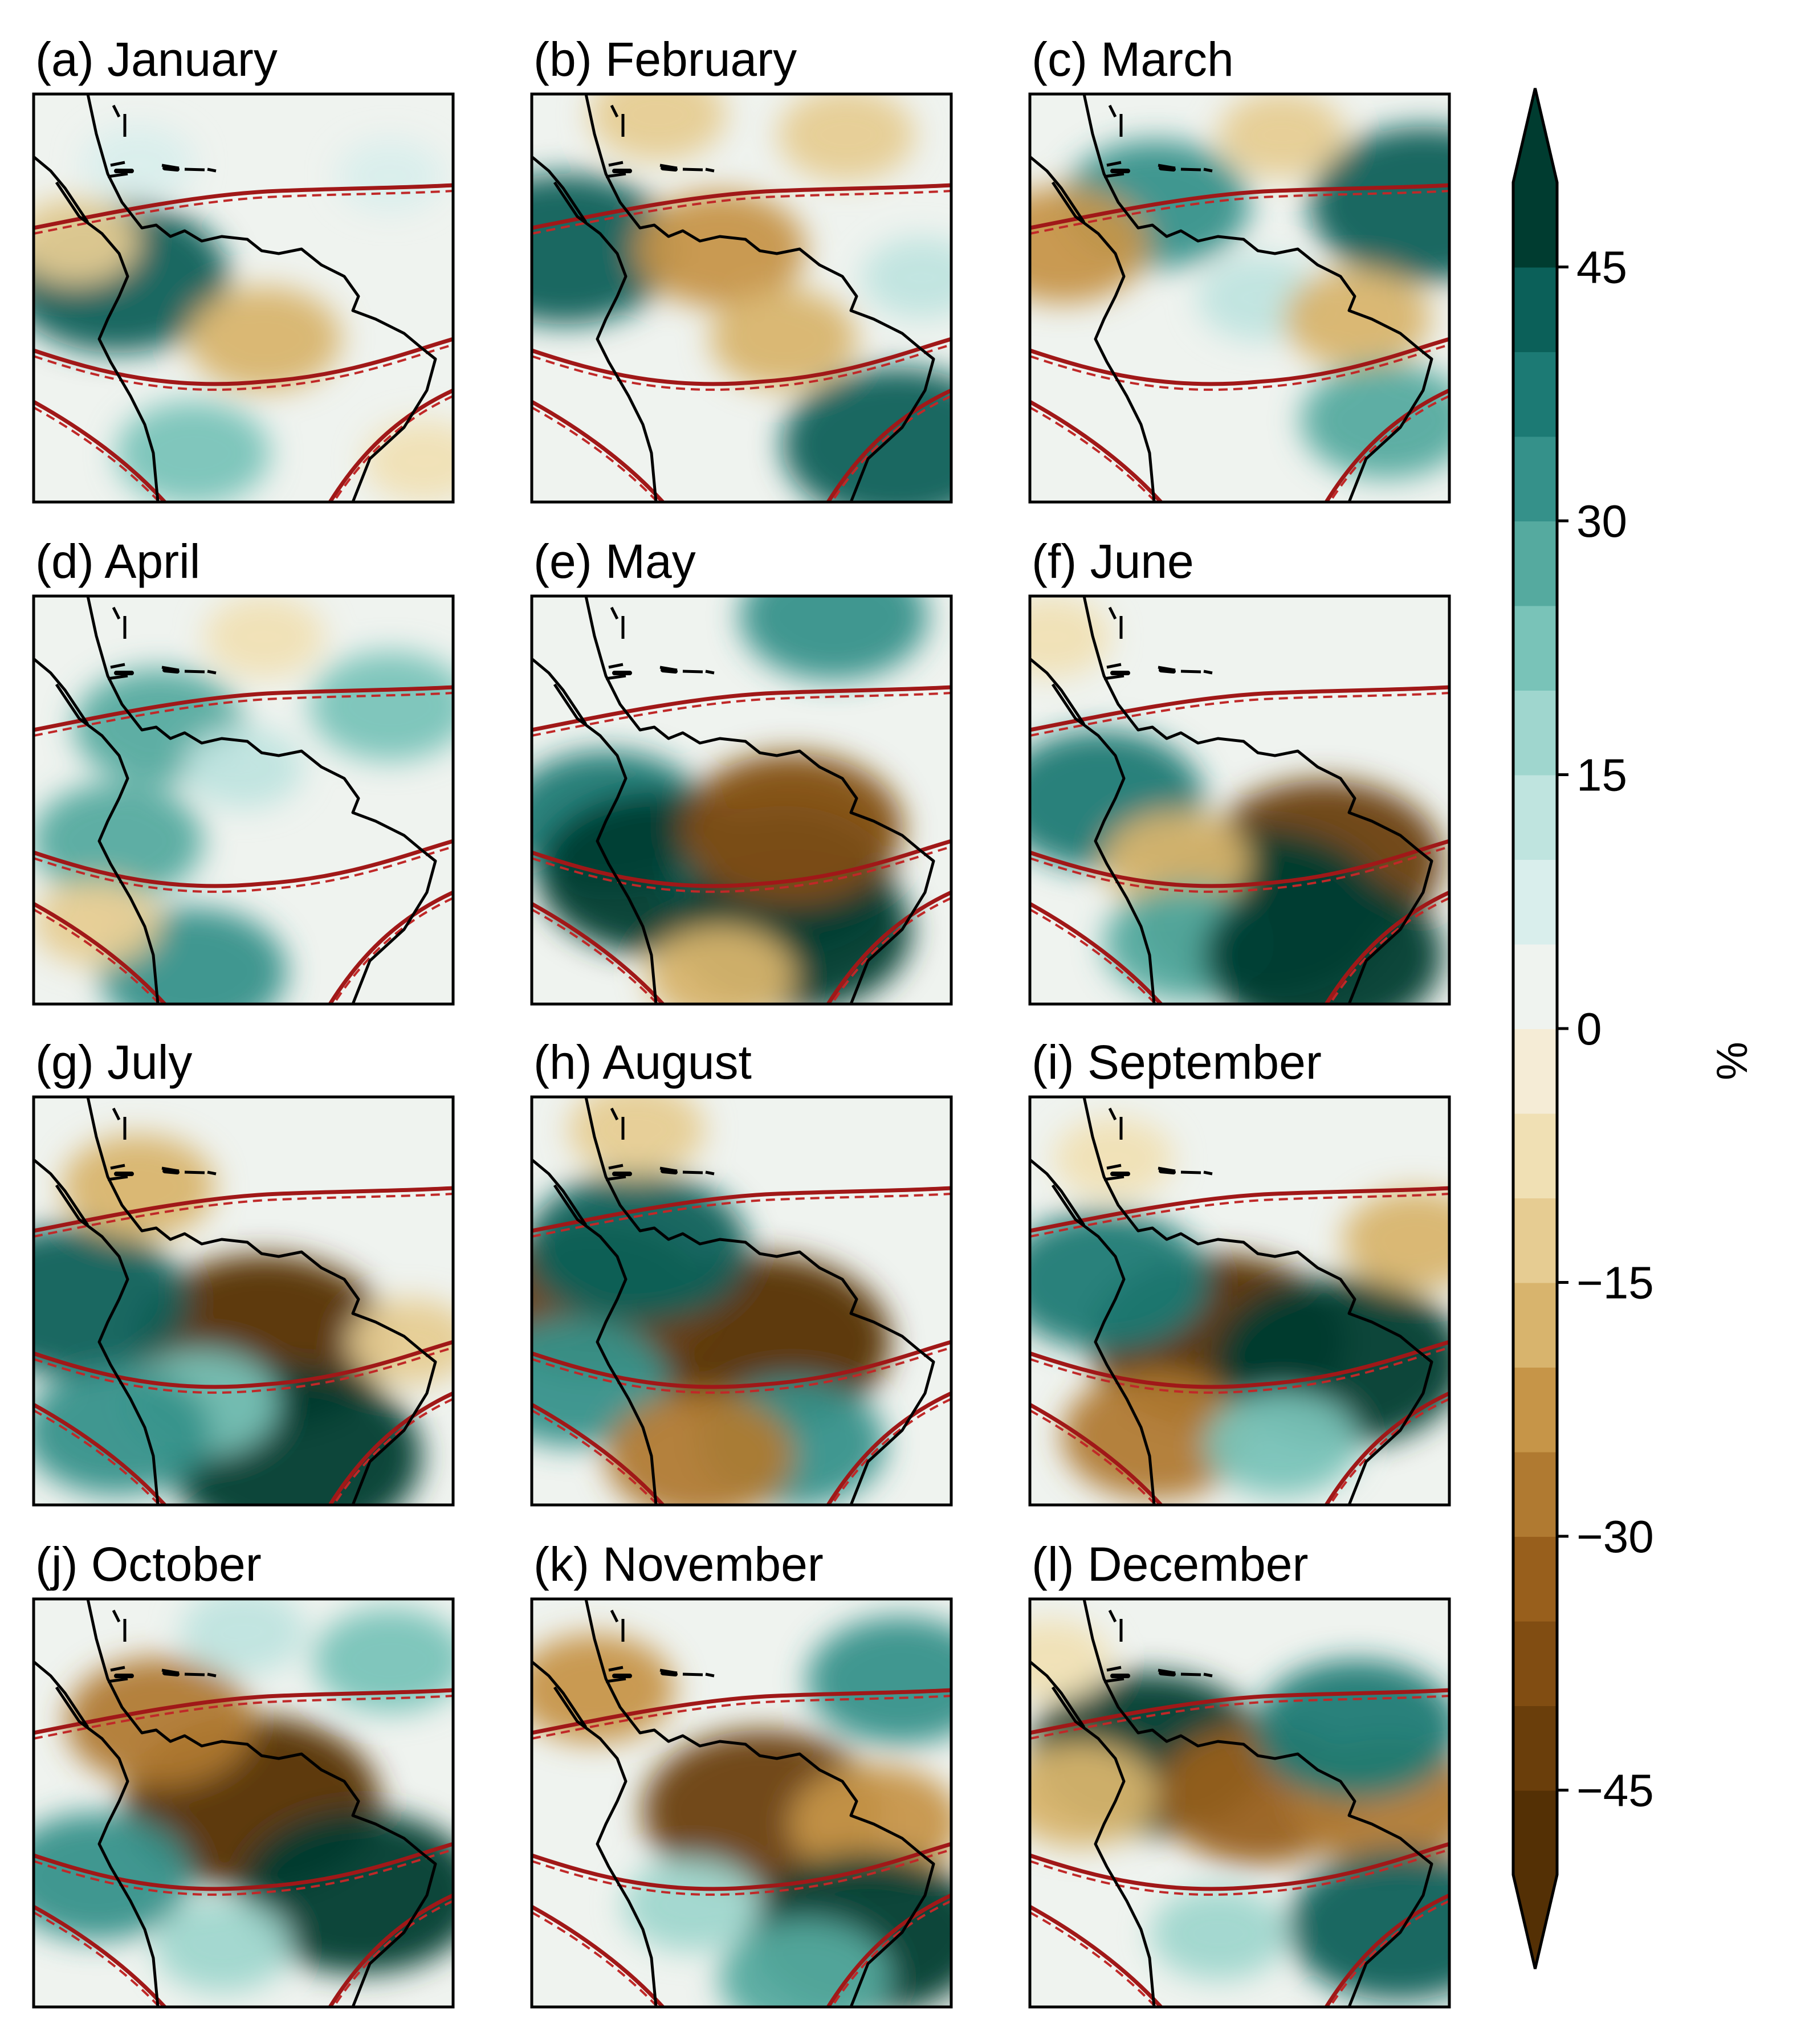  Describe the element at coordinates (1634, 1028) in the screenshot. I see `colorbar: −45 −30 −15 0 15 30 45 %` at that location.